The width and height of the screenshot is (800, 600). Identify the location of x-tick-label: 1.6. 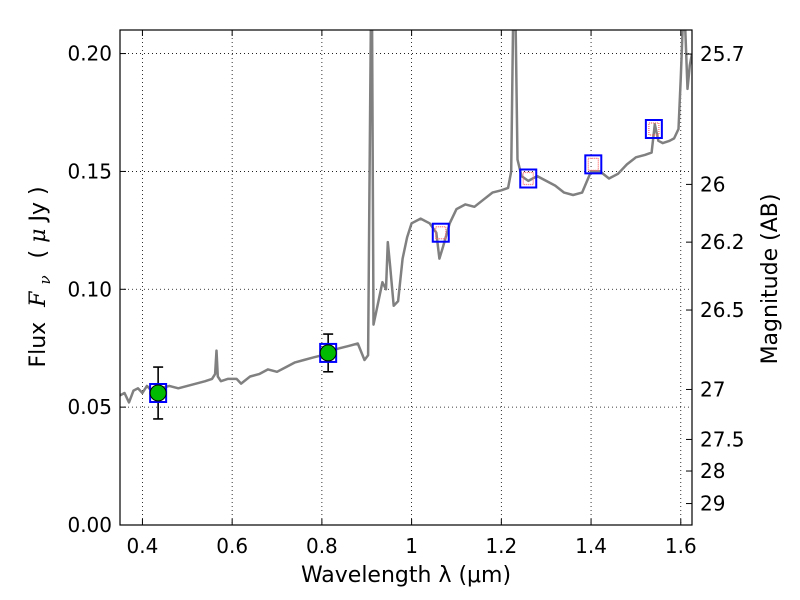
(681, 546).